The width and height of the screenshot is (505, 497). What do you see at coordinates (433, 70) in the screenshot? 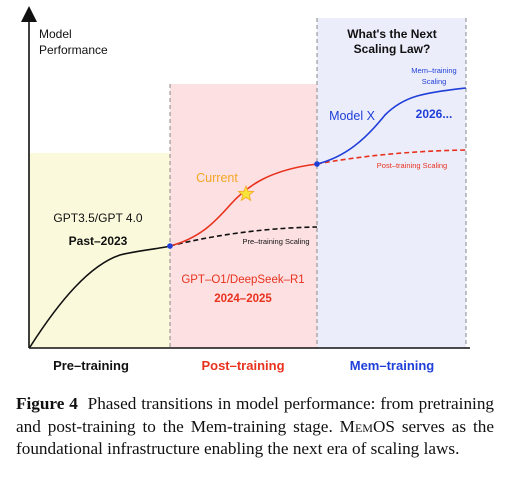
I see `mem-training-scaling-label-line1: Mem–training` at bounding box center [433, 70].